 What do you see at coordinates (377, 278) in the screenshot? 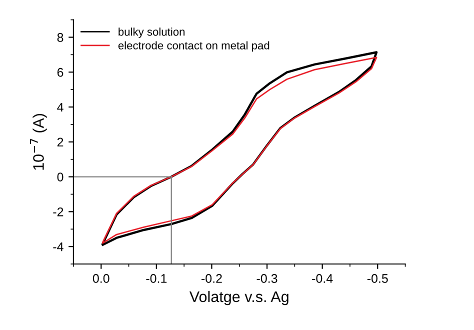
I see `x-tick-label: -0.5` at bounding box center [377, 278].